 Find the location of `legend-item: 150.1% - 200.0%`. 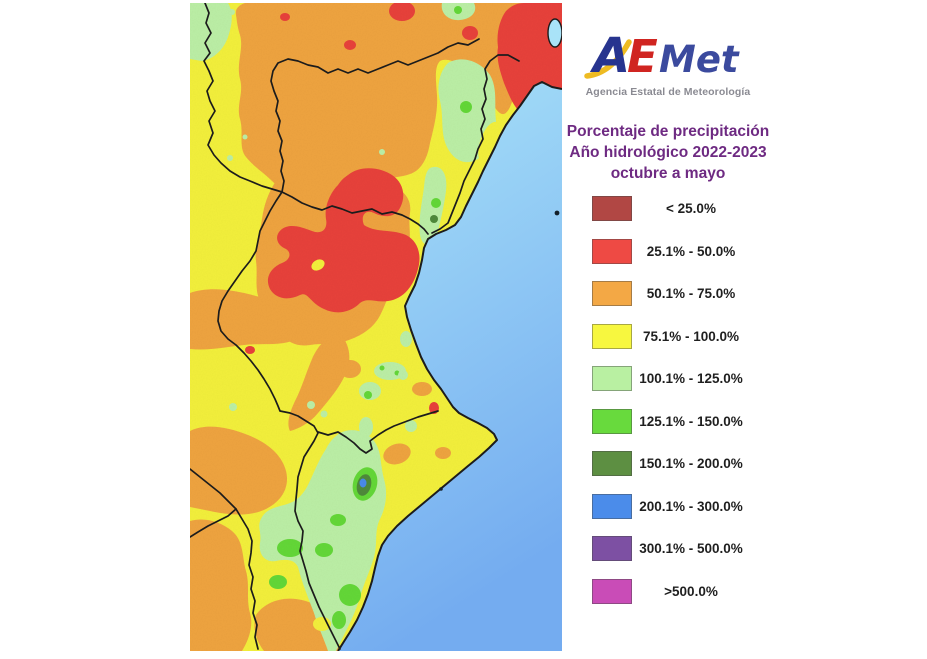

legend-item: 150.1% - 200.0% is located at coordinates (692, 463).